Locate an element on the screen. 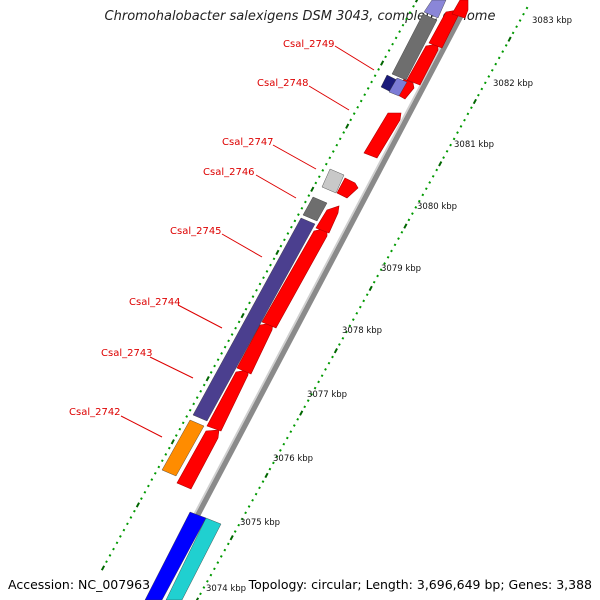 The image size is (600, 600). cog-feature-gray is located at coordinates (315, 209).